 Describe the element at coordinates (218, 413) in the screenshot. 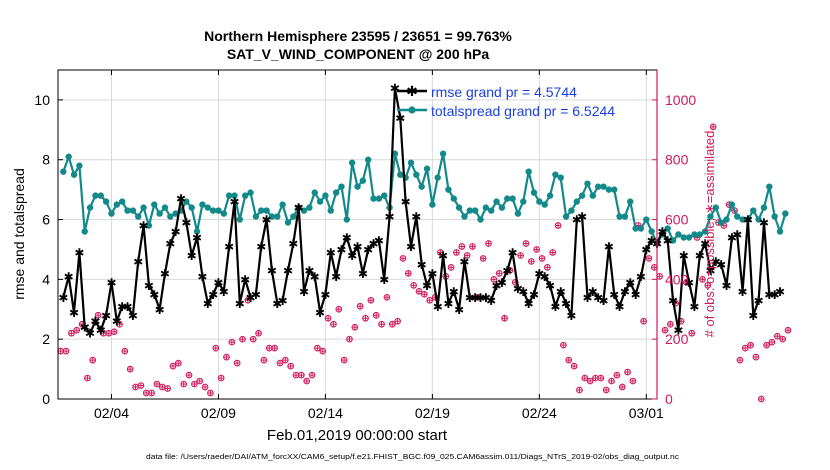

I see `x-tick-label: 02/09` at that location.